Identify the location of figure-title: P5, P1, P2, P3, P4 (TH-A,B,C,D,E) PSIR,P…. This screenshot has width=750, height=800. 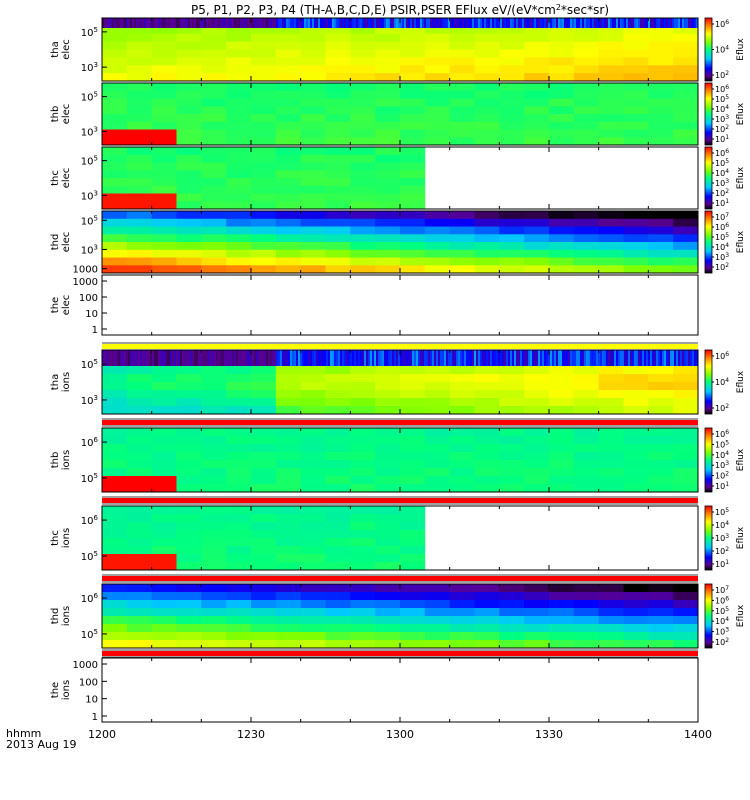
(400, 10).